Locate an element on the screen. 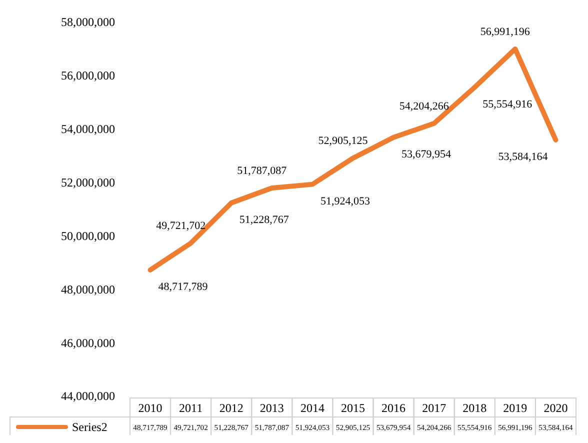 Image resolution: width=588 pixels, height=443 pixels. y-tick-label: 44,000,000 is located at coordinates (88, 396).